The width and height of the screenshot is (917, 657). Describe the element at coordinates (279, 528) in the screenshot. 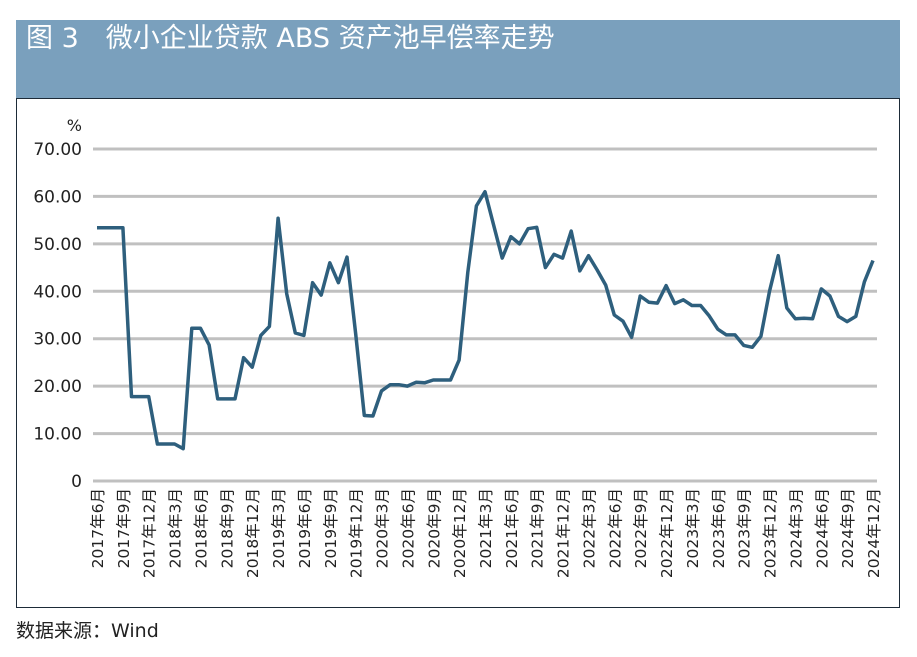

I see `x-tick-label: 2019年3月` at that location.